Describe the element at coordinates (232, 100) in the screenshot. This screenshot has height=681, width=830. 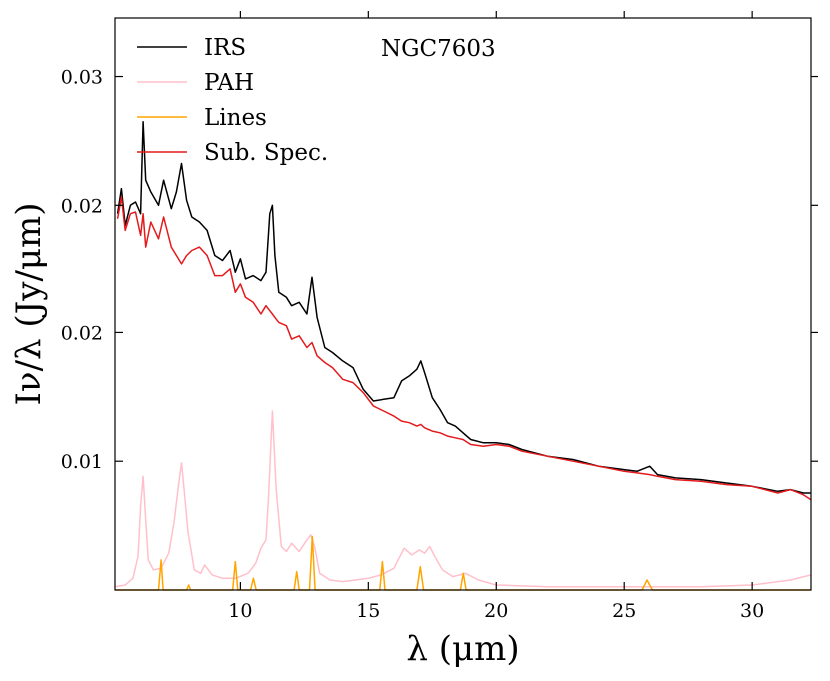
I see `legend: IRS PAH Lines Sub. Spec.` at that location.